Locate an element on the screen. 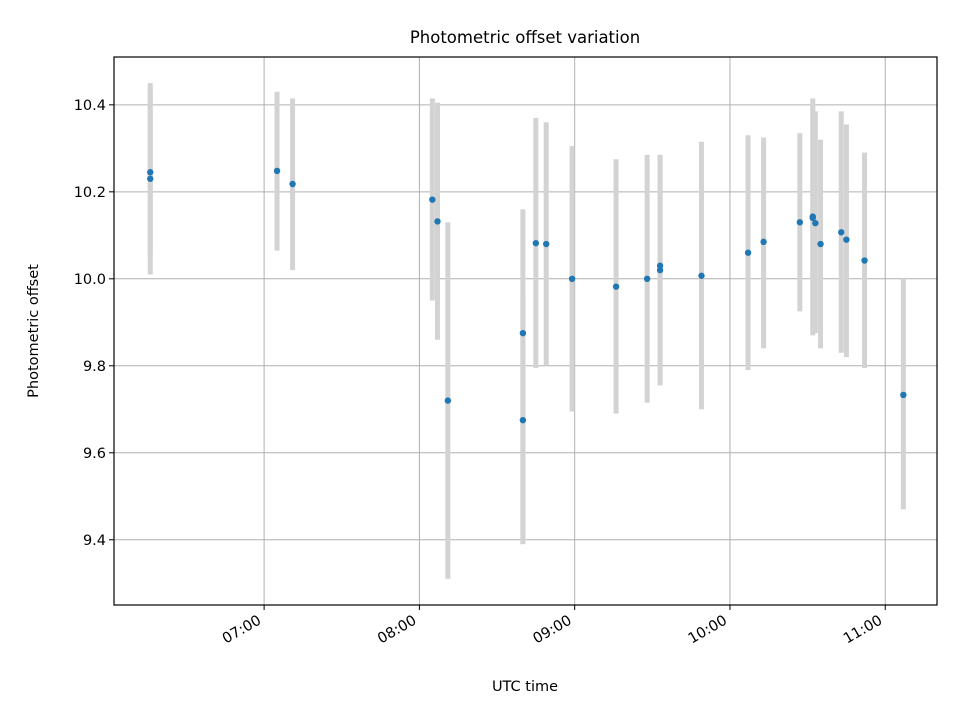 The width and height of the screenshot is (960, 720). y-axis-label: Photometric offset is located at coordinates (34, 331).